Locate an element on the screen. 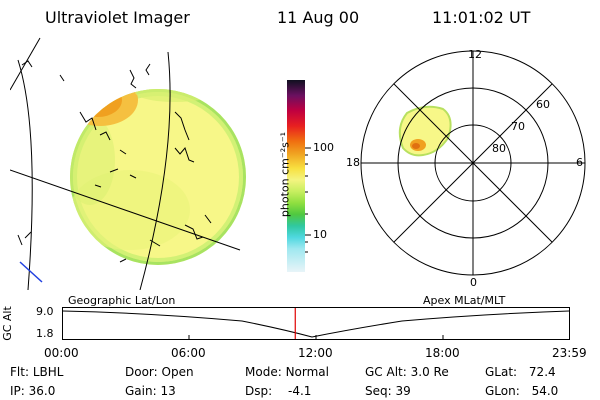 Image resolution: width=600 pixels, height=400 pixels. glat-status: GLat: 72.4 is located at coordinates (520, 372).